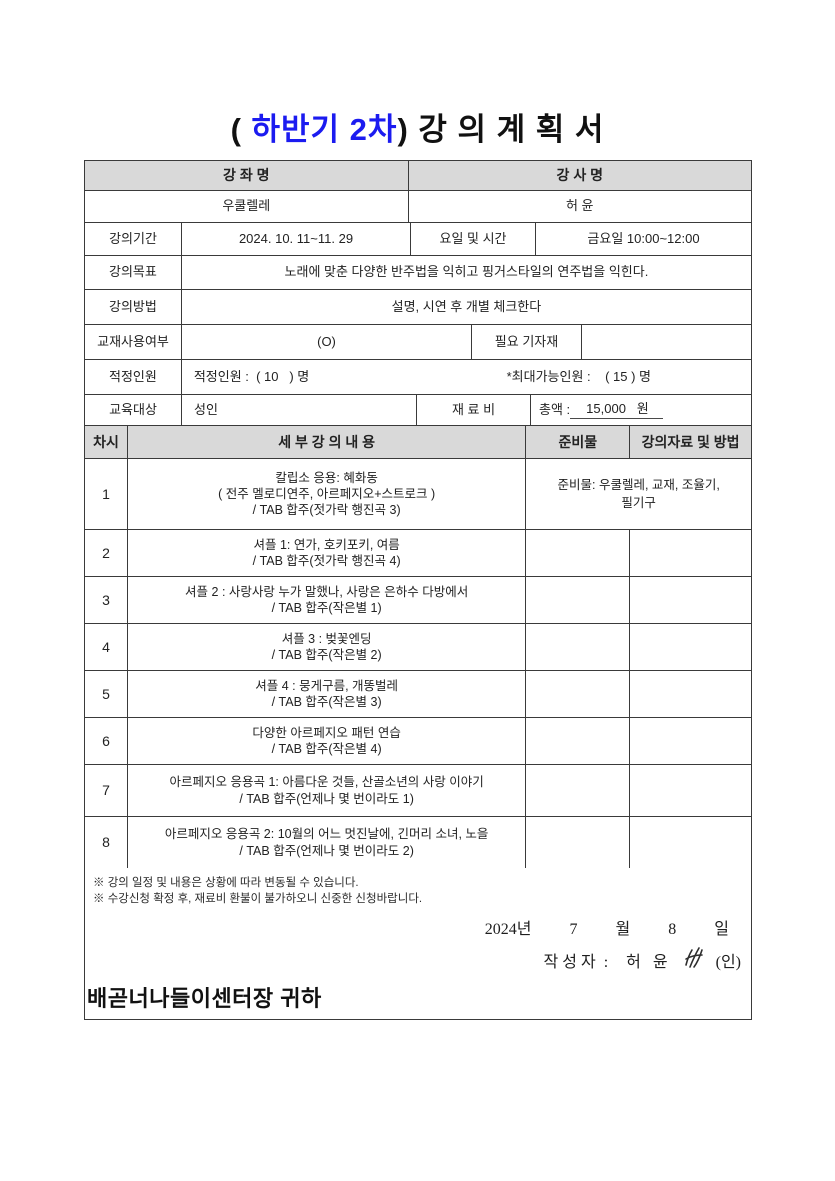 This screenshot has width=835, height=1181. Describe the element at coordinates (693, 957) in the screenshot. I see `signature-scribble` at that location.